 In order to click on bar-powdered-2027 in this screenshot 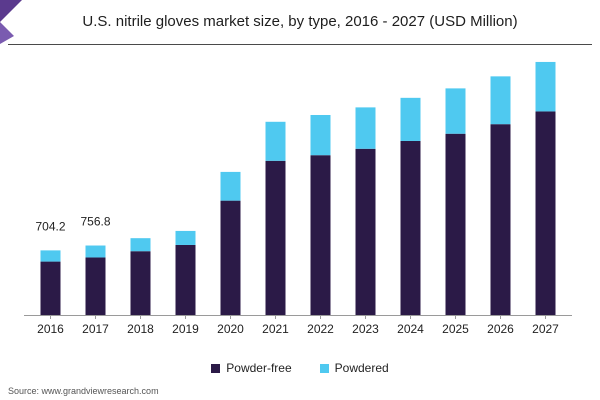, I will do `click(545, 86)`.